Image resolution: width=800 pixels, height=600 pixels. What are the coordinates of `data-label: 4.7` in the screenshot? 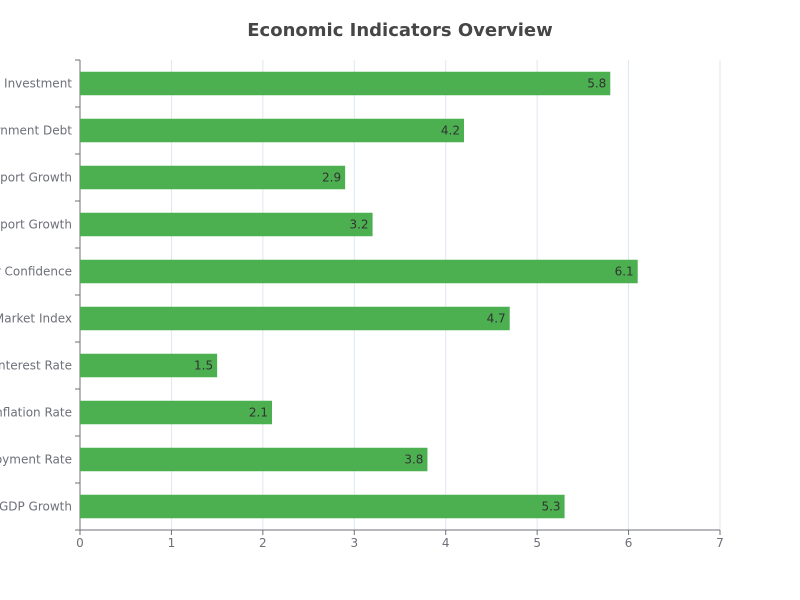 It's located at (496, 319).